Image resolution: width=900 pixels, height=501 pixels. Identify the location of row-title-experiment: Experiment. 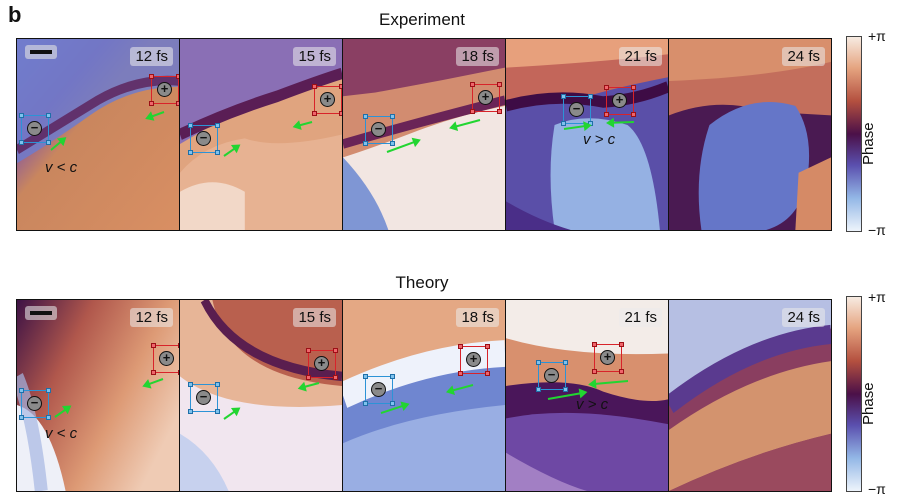
(422, 19).